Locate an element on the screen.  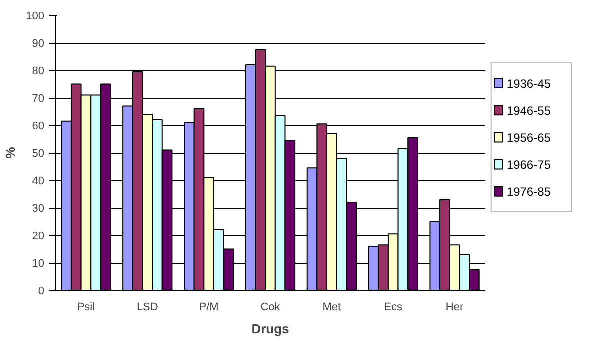
x-tick-label: Met is located at coordinates (332, 308).